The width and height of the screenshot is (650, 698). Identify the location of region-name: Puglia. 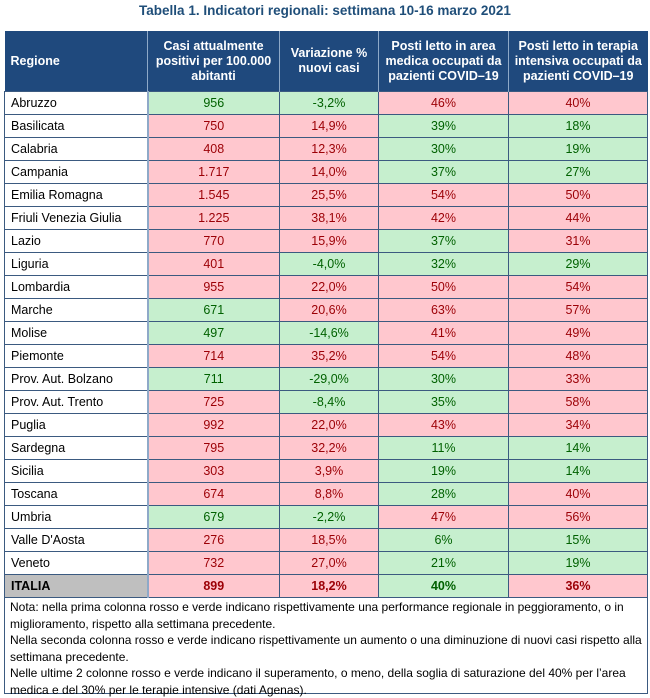
(76, 425).